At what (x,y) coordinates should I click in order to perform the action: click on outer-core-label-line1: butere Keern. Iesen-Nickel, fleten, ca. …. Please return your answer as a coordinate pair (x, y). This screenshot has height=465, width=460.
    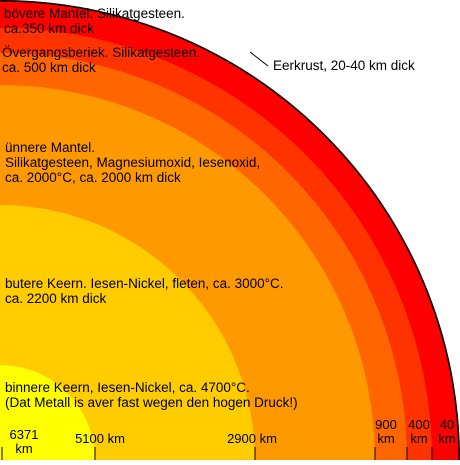
    Looking at the image, I should click on (144, 283).